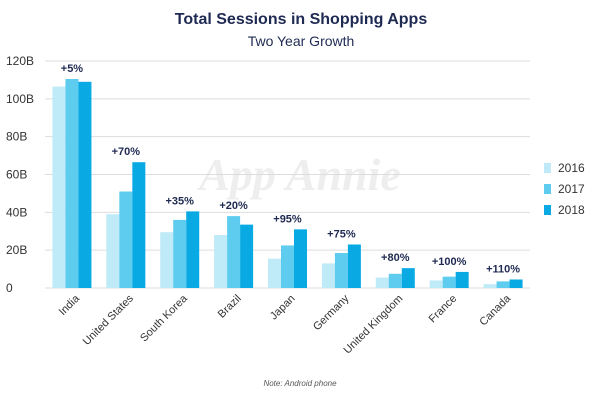 The width and height of the screenshot is (601, 400). I want to click on category-label: Canada, so click(495, 310).